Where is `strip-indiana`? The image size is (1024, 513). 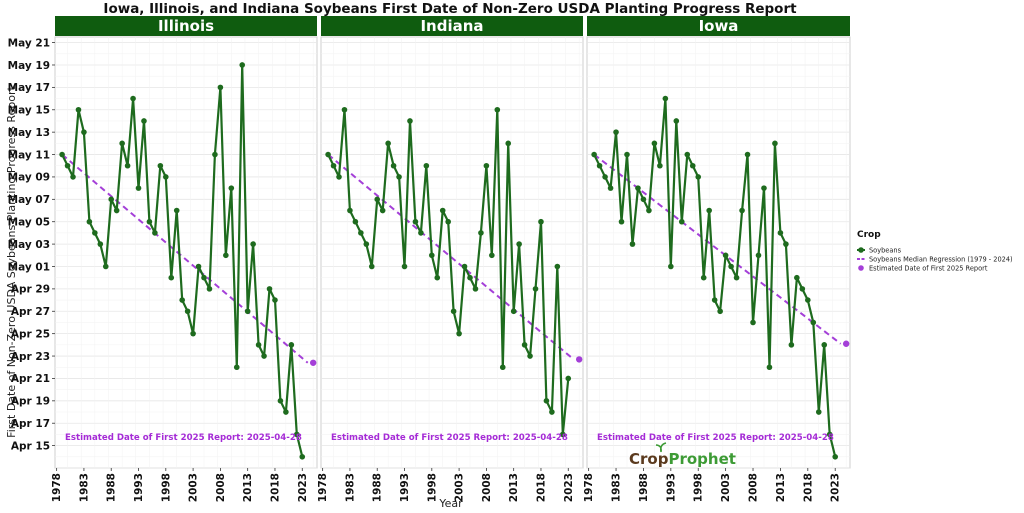
strip-indiana is located at coordinates (452, 26).